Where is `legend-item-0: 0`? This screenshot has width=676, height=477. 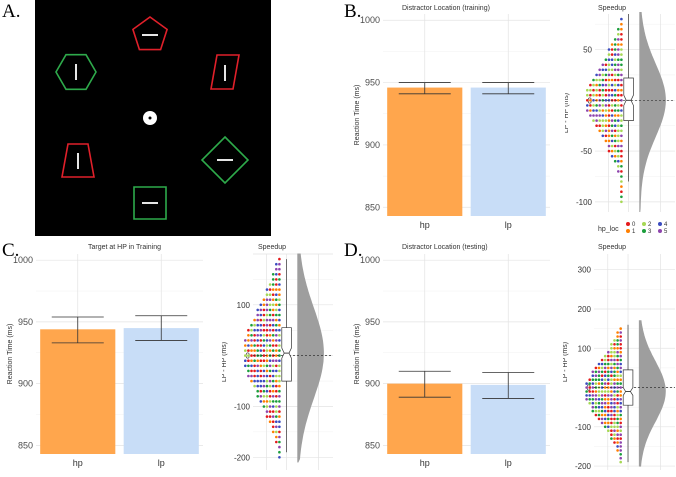
legend-item-0: 0 is located at coordinates (630, 225).